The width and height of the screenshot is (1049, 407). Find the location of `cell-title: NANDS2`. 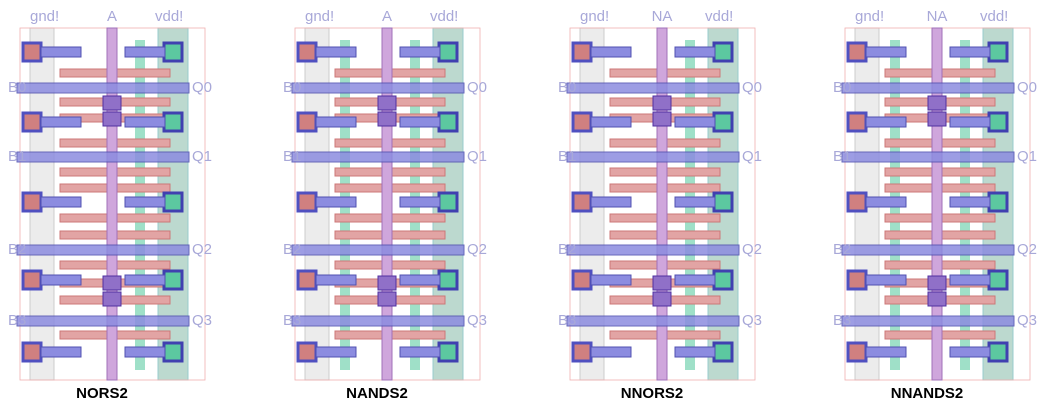

cell-title: NANDS2 is located at coordinates (377, 393).